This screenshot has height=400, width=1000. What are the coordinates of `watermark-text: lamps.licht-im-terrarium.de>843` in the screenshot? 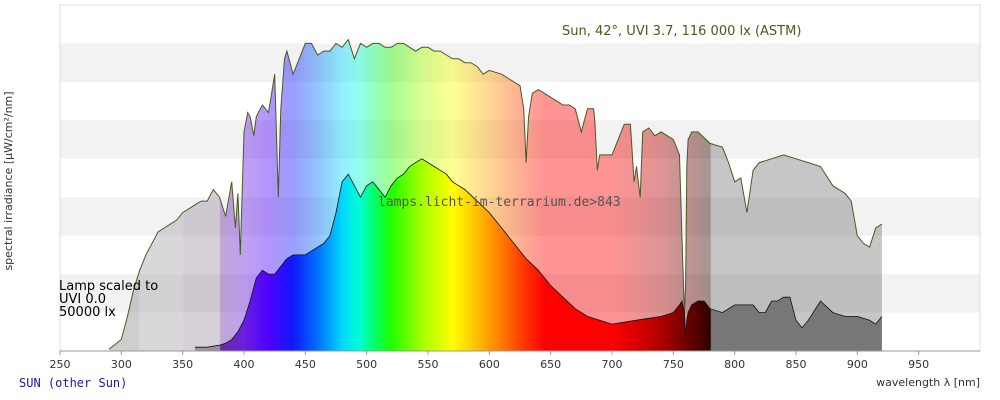 It's located at (499, 202).